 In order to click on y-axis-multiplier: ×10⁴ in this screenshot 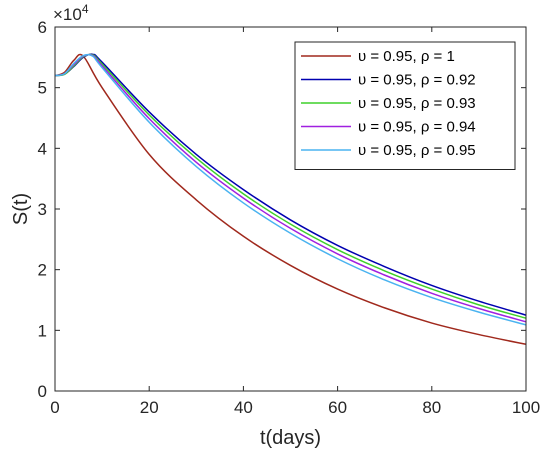, I will do `click(71, 13)`.